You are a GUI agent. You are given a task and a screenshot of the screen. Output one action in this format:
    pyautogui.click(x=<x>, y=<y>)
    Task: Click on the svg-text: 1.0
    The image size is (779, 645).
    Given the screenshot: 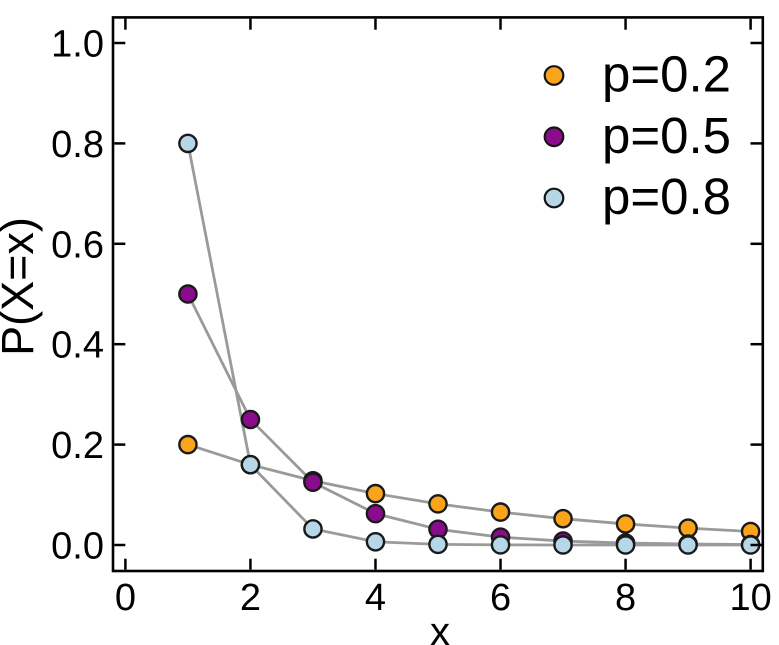 What is the action you would take?
    pyautogui.click(x=77, y=45)
    